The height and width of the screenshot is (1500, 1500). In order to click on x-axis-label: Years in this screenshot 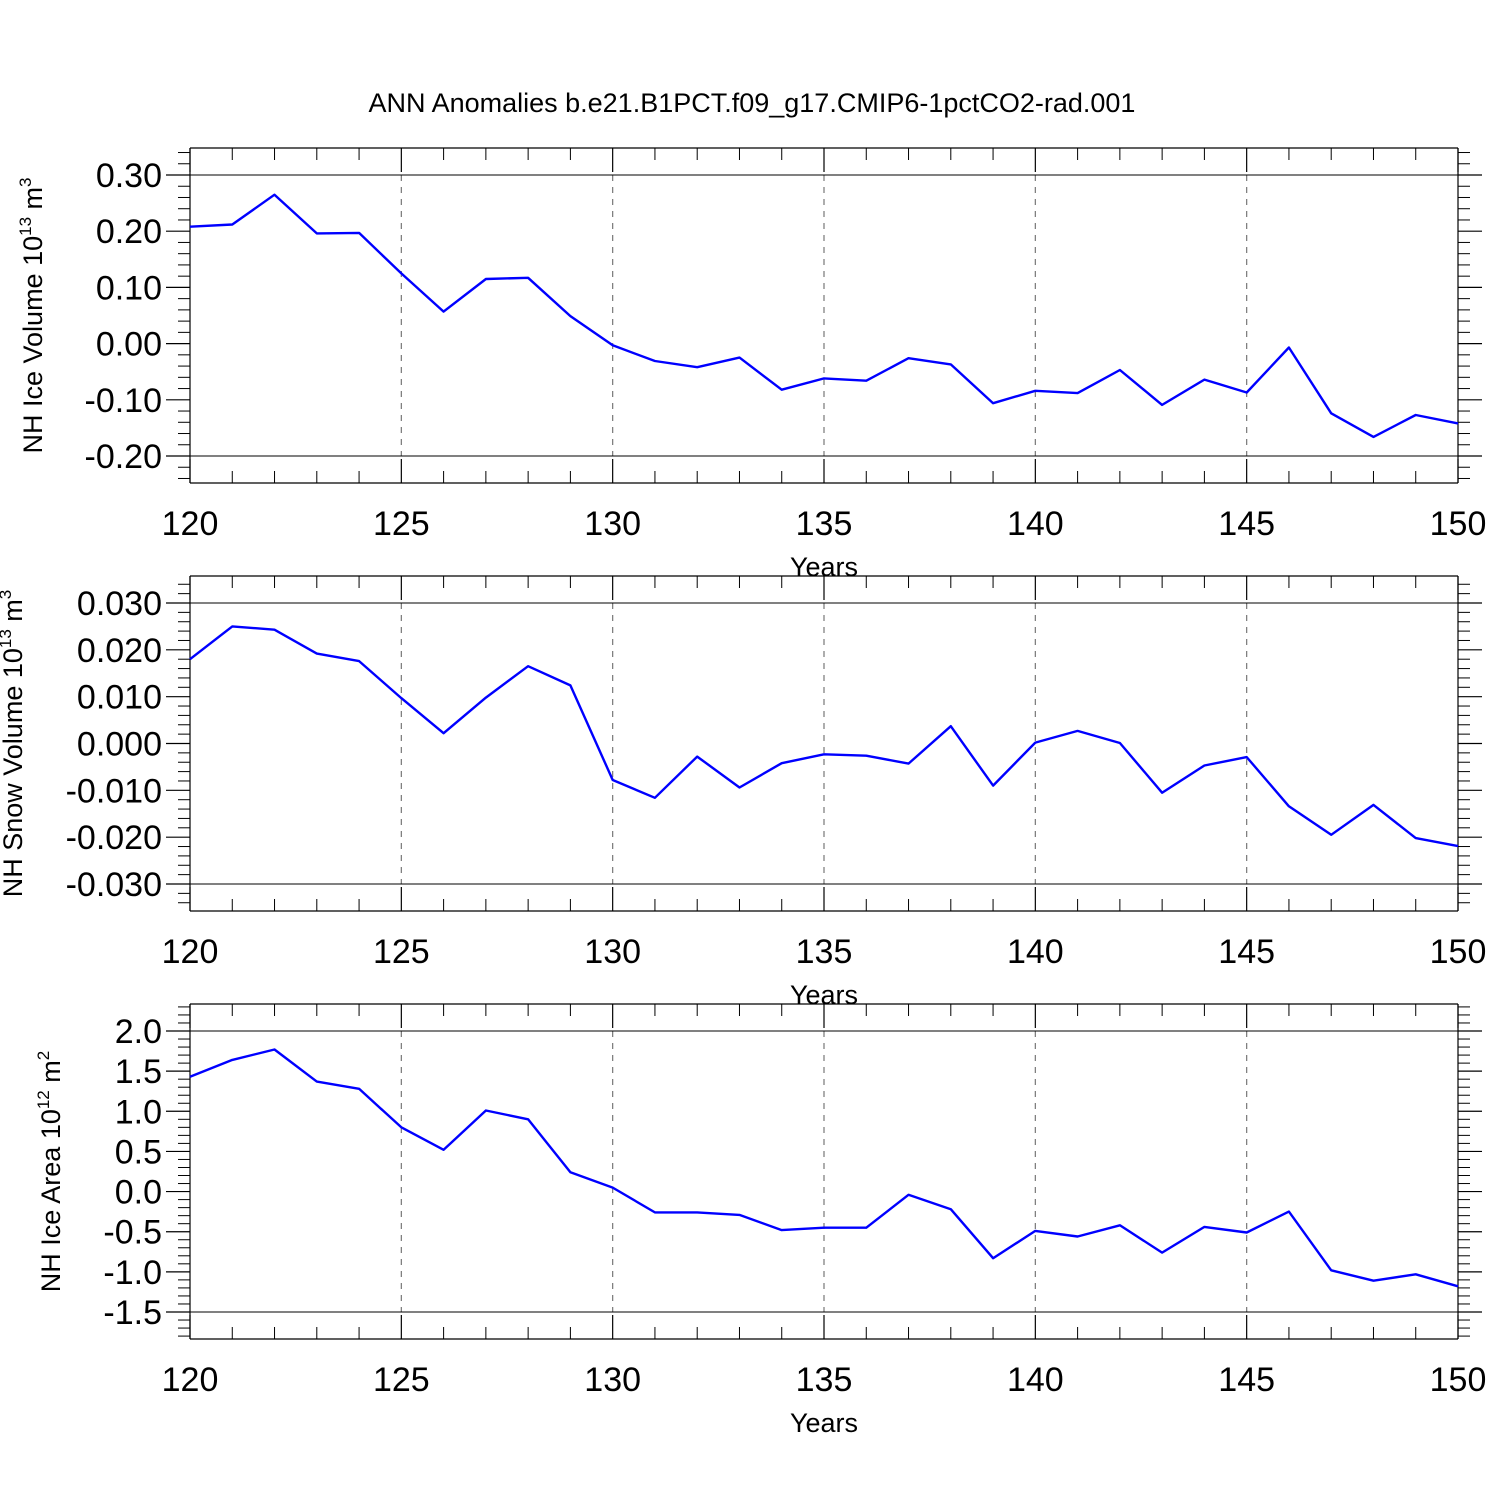, I will do `click(824, 1423)`.